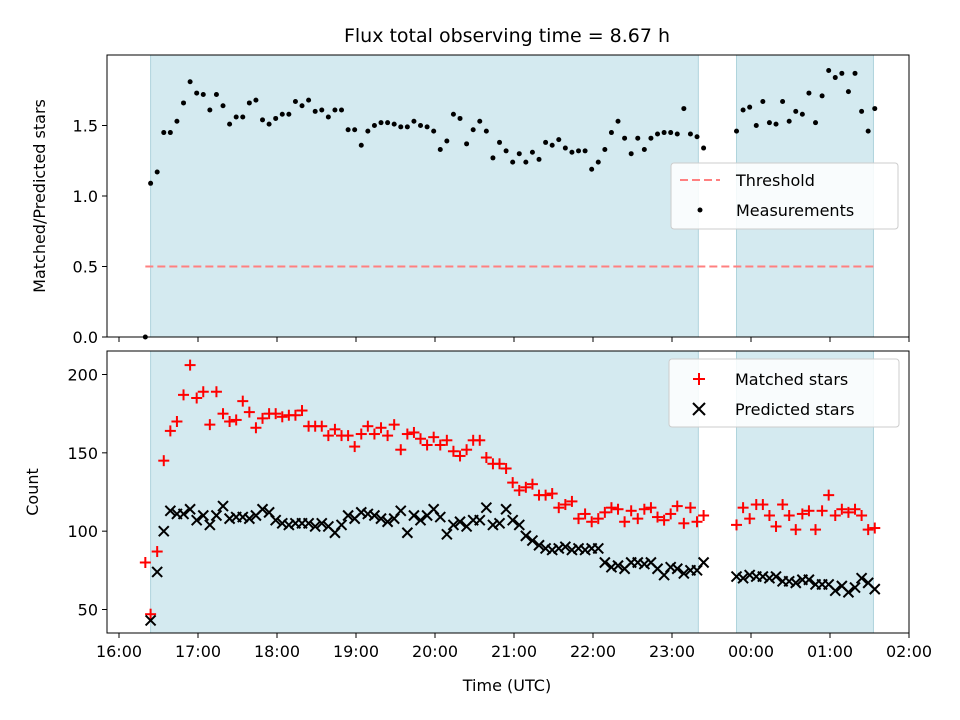  I want to click on x-axis-label: Time (UTC), so click(506, 685).